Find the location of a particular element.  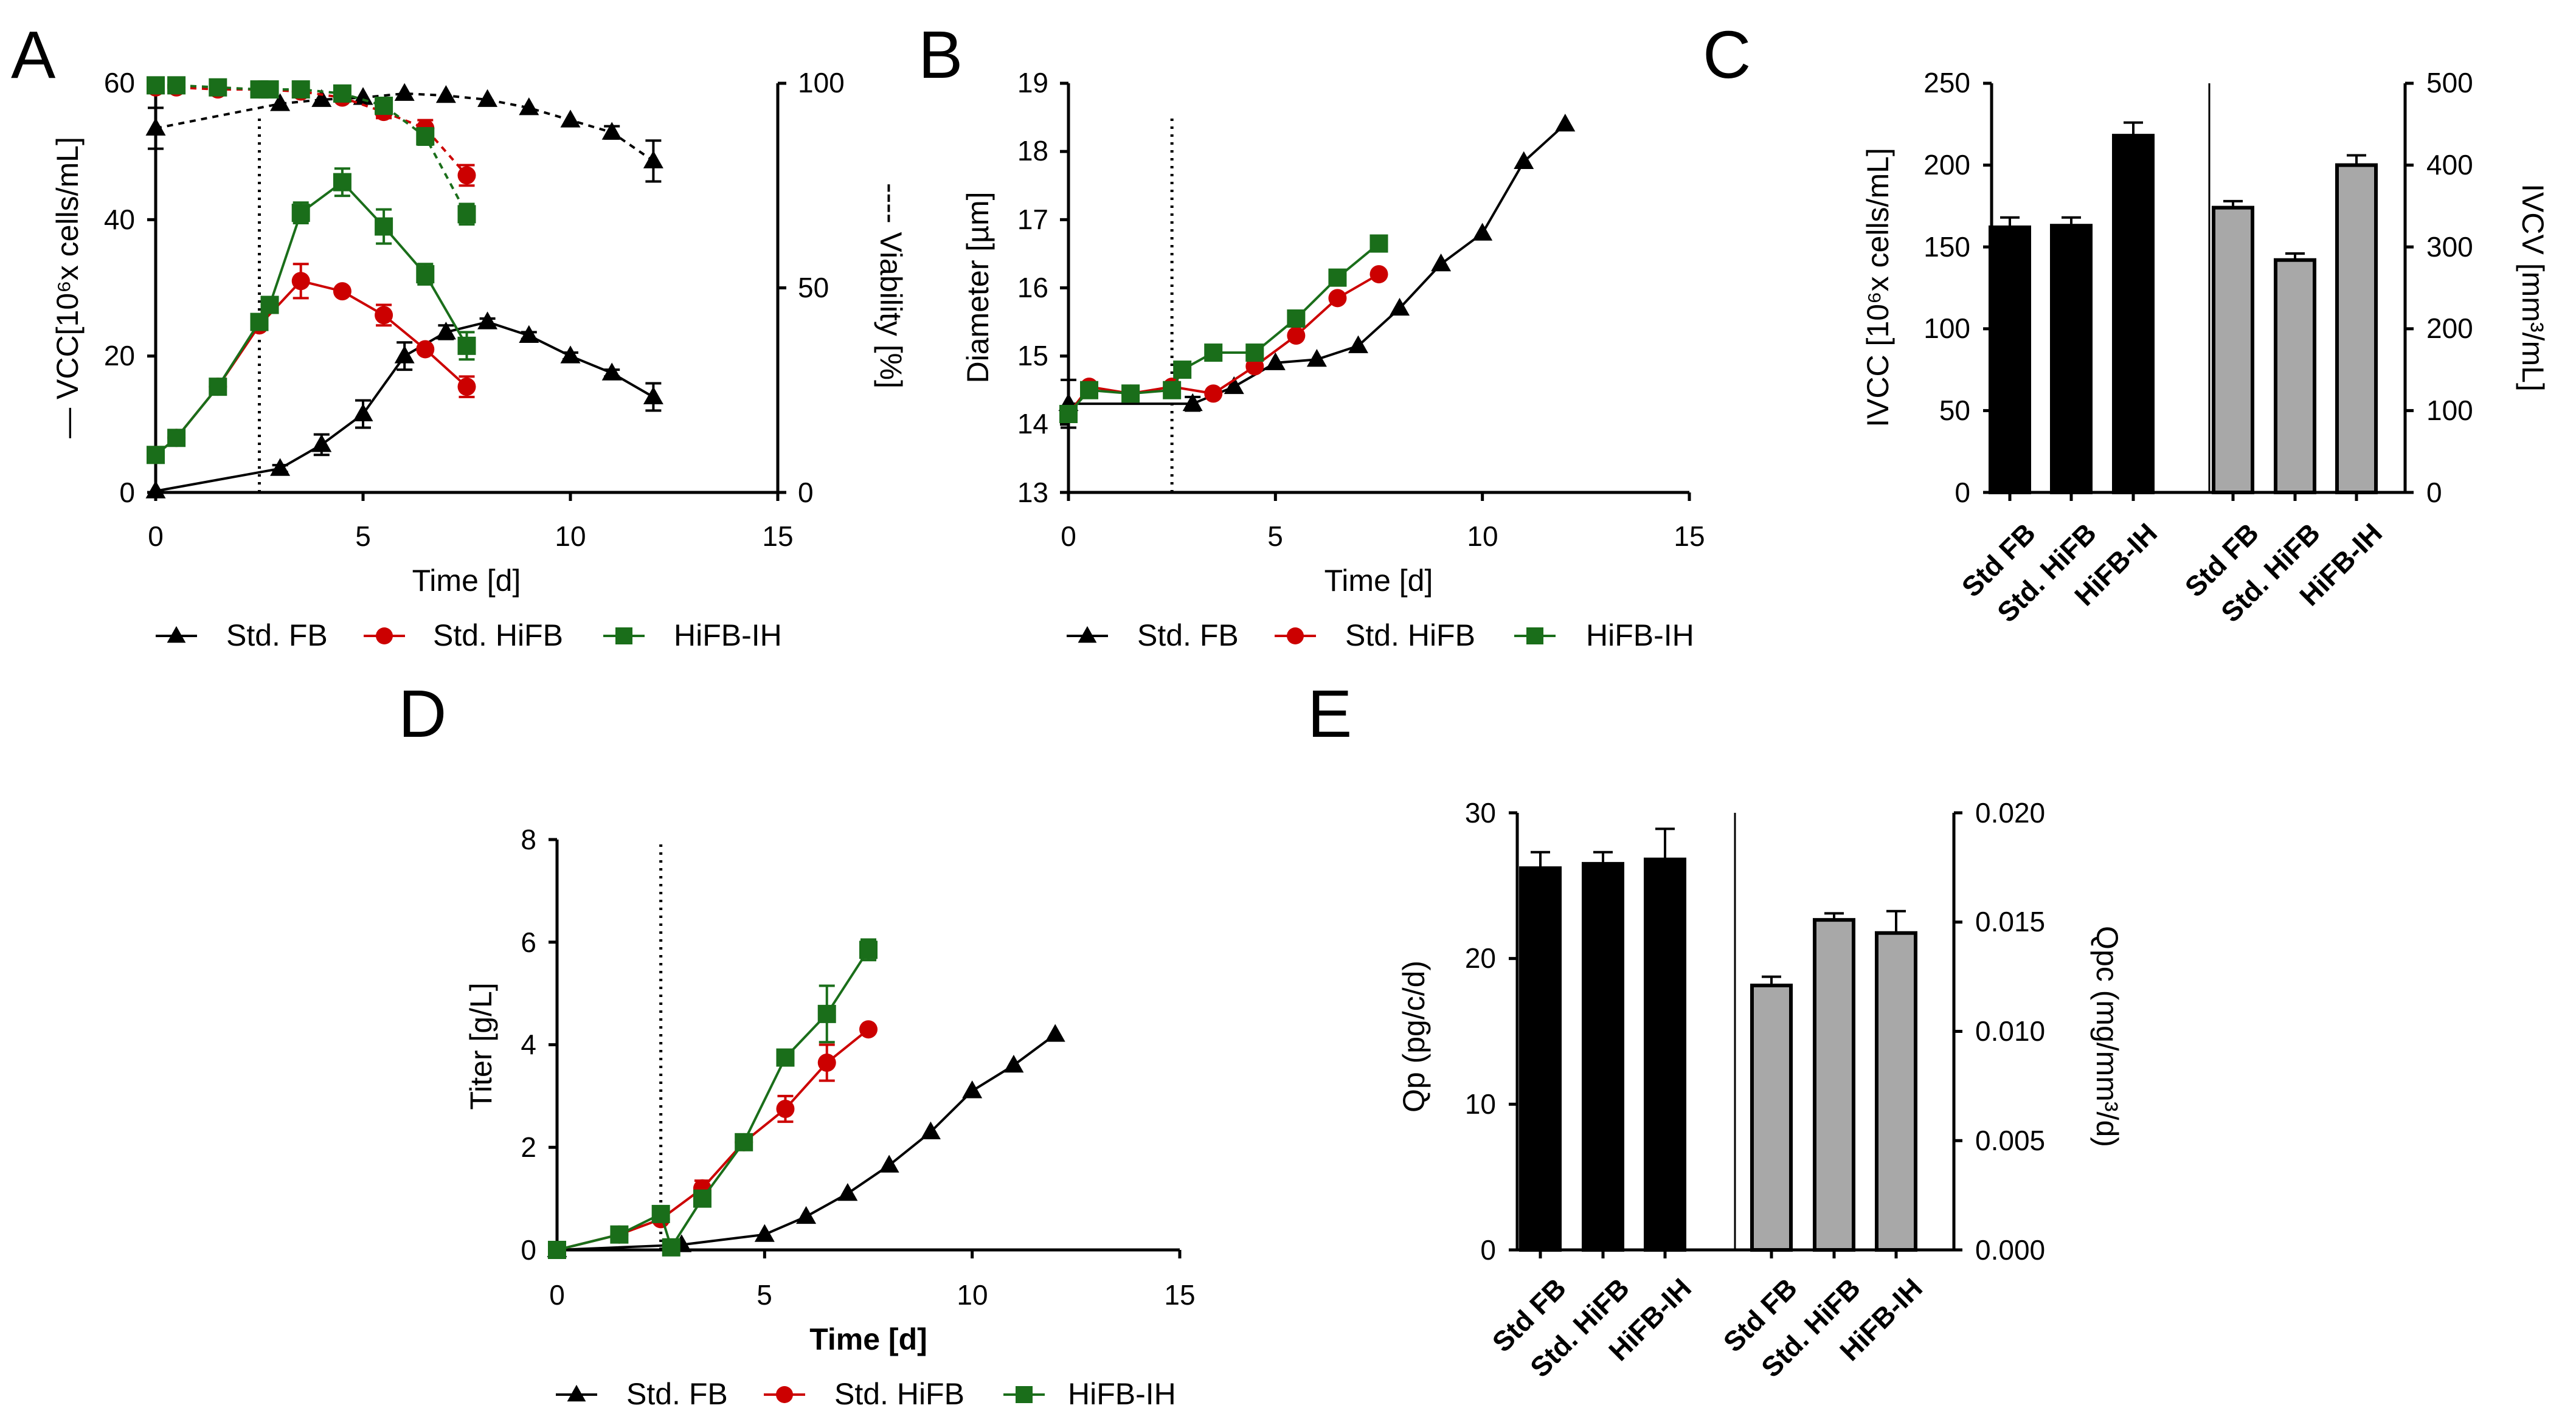

panel-d-xtick: 5 is located at coordinates (764, 1295).